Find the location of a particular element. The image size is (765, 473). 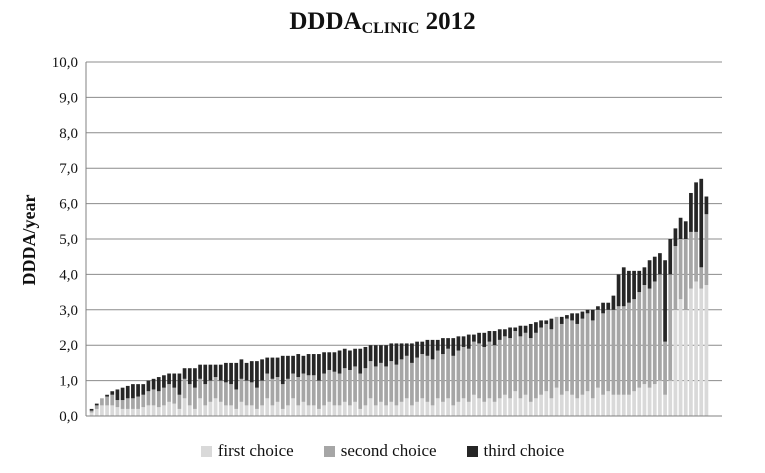

legend-label-first: first choice is located at coordinates (255, 450).